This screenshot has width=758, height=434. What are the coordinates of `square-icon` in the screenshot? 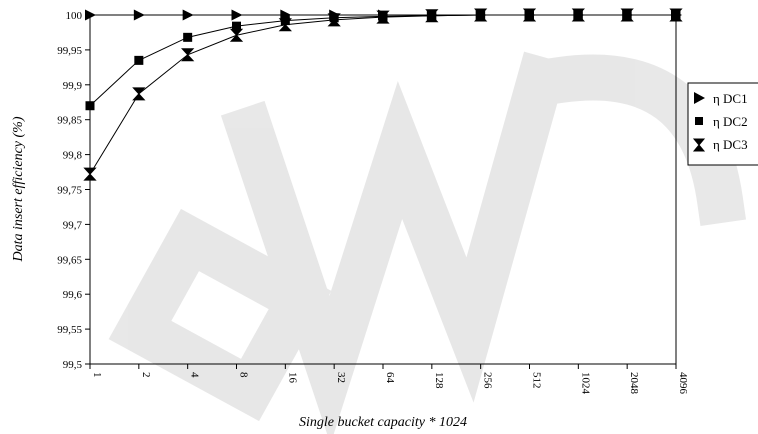 It's located at (699, 121).